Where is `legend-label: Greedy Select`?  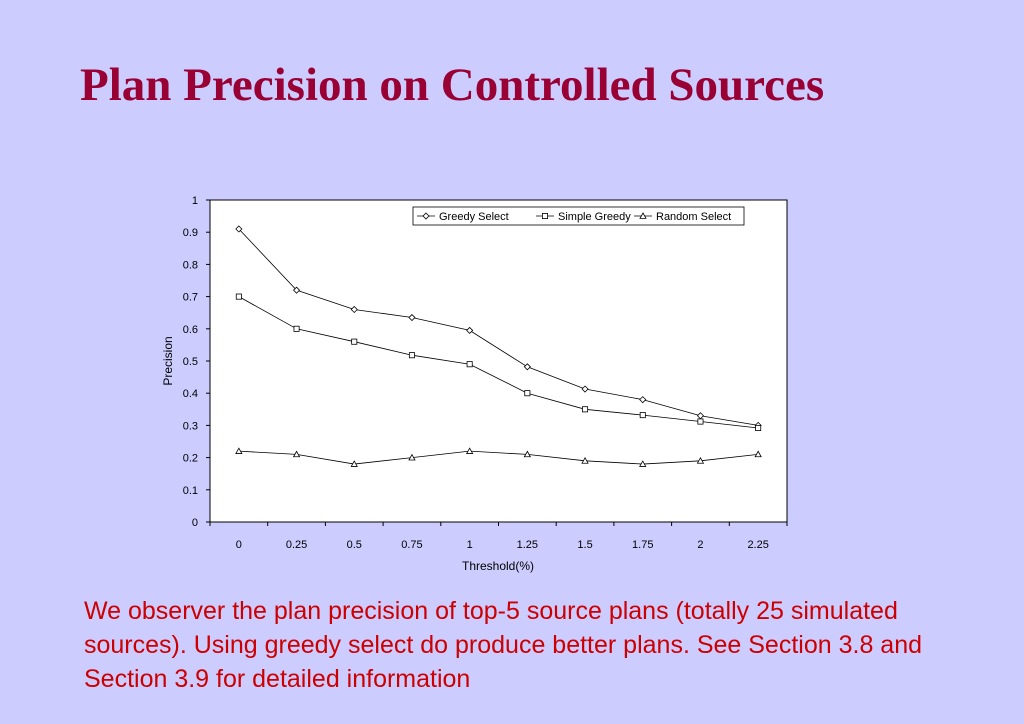
legend-label: Greedy Select is located at coordinates (474, 217).